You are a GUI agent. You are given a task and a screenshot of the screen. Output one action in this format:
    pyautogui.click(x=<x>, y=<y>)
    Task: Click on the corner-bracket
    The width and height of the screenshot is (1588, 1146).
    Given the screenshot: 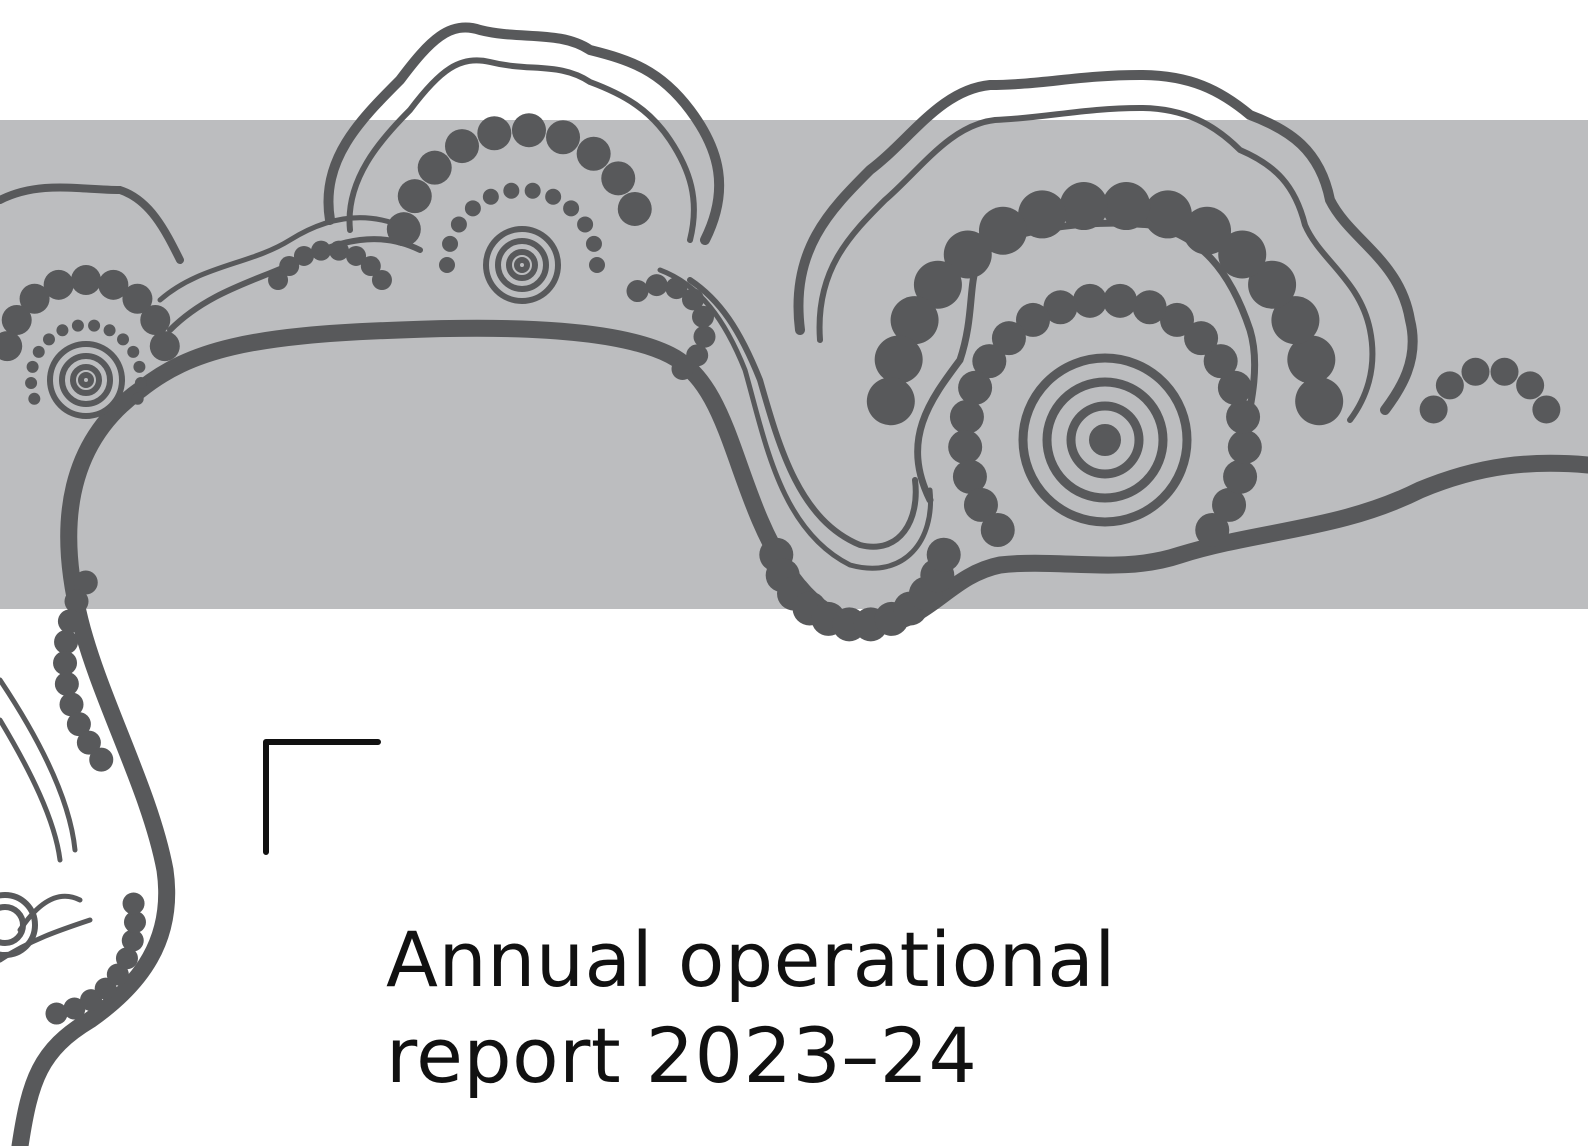 What is the action you would take?
    pyautogui.click(x=322, y=797)
    